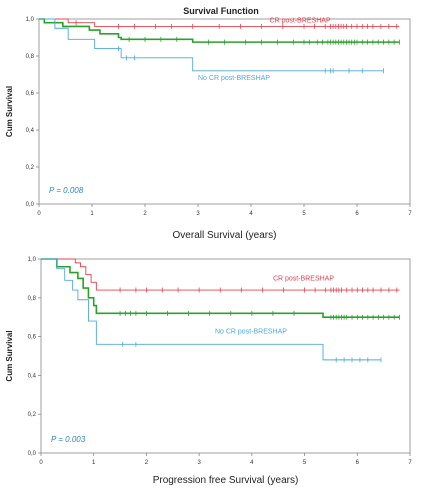 The width and height of the screenshot is (423, 499). I want to click on x-axis-label: Overall Survival (years), so click(225, 235).